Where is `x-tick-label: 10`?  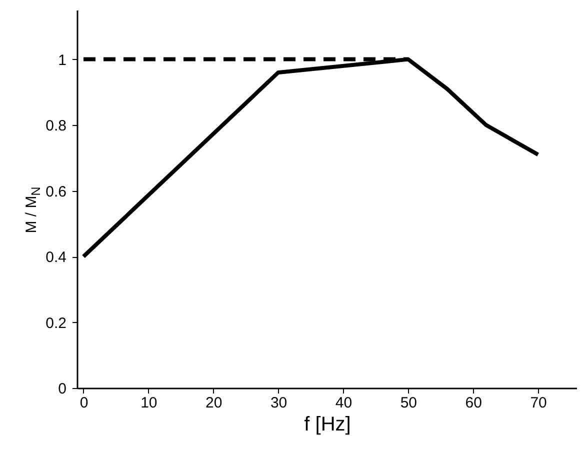
x-tick-label: 10 is located at coordinates (149, 403).